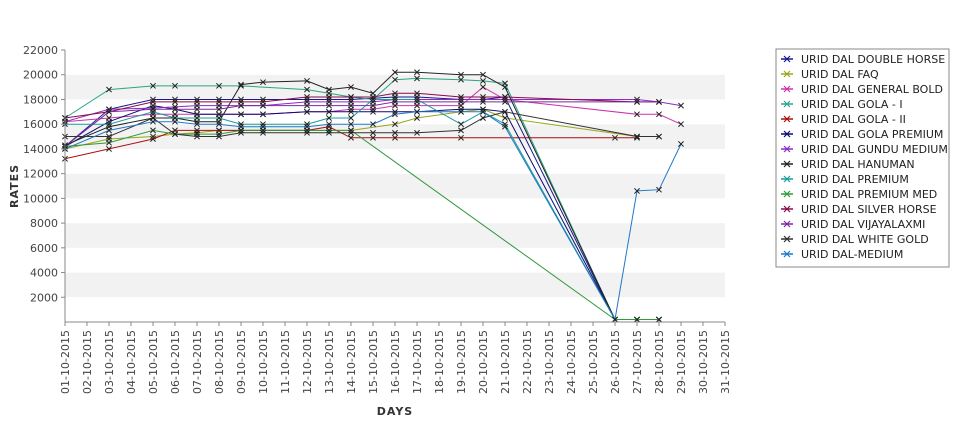  I want to click on x-tick-label: 11-10-2015, so click(285, 362).